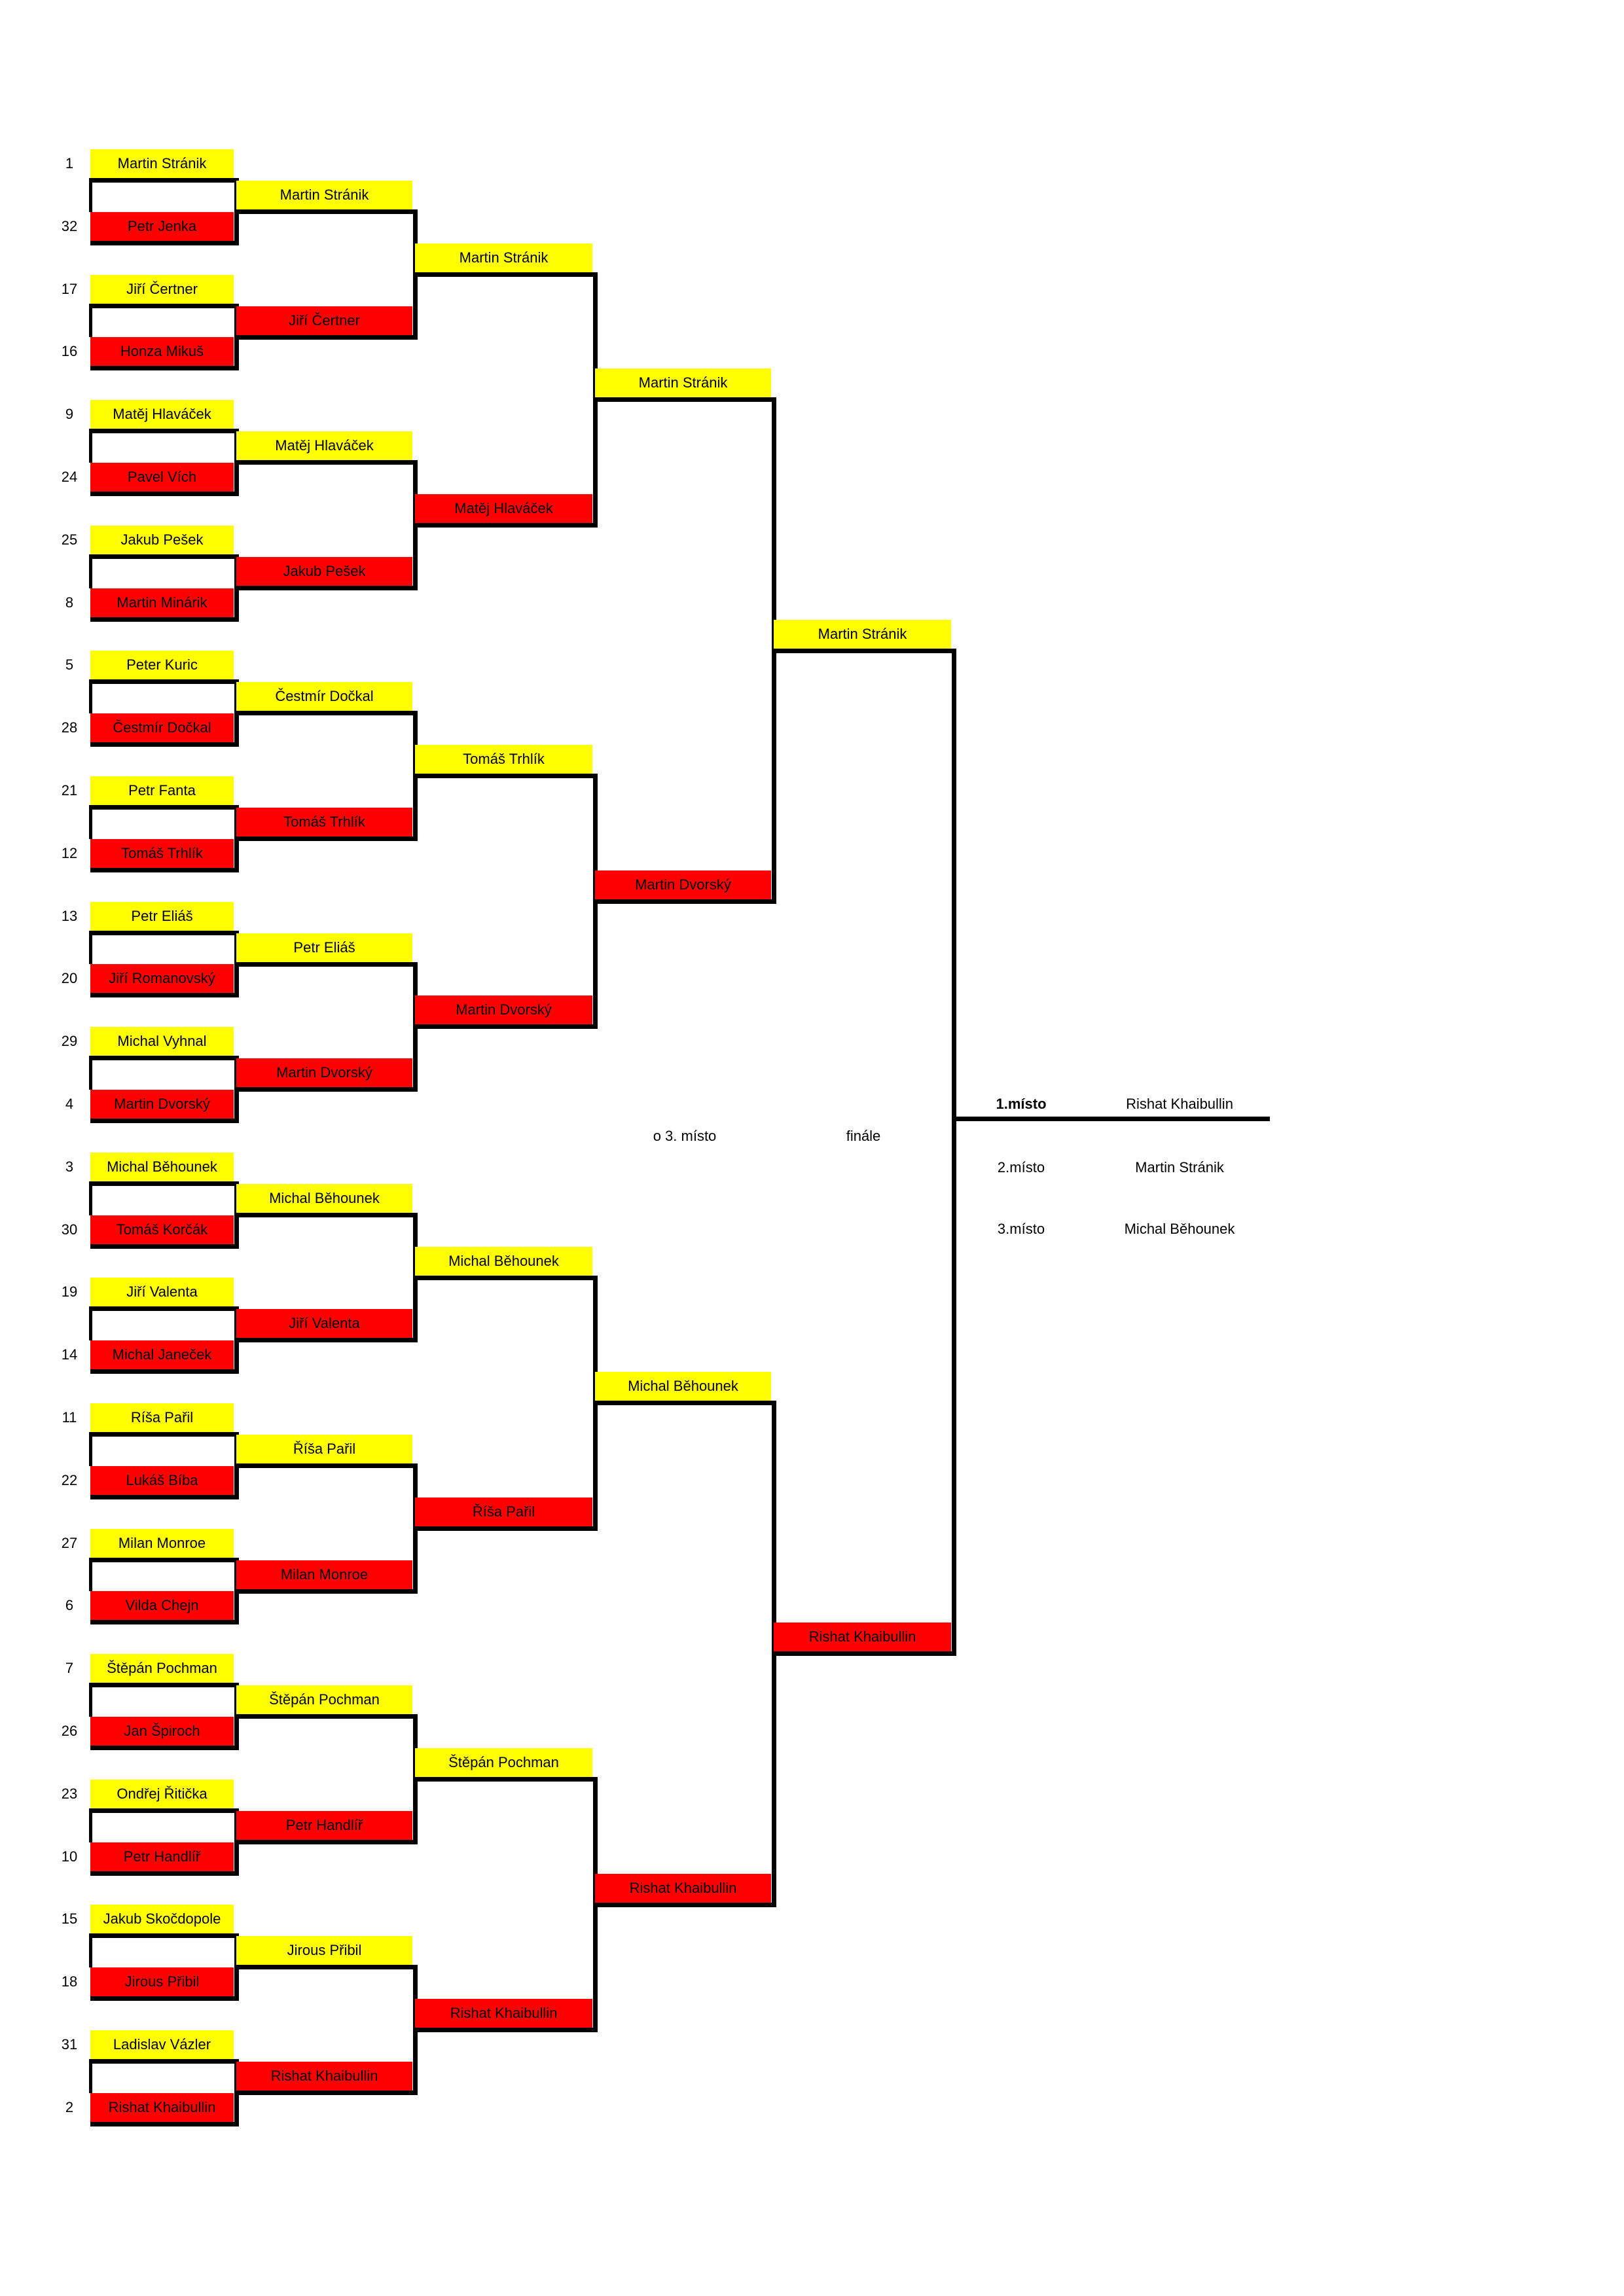 The image size is (1624, 2296). What do you see at coordinates (69, 1041) in the screenshot?
I see `seed-number: 29` at bounding box center [69, 1041].